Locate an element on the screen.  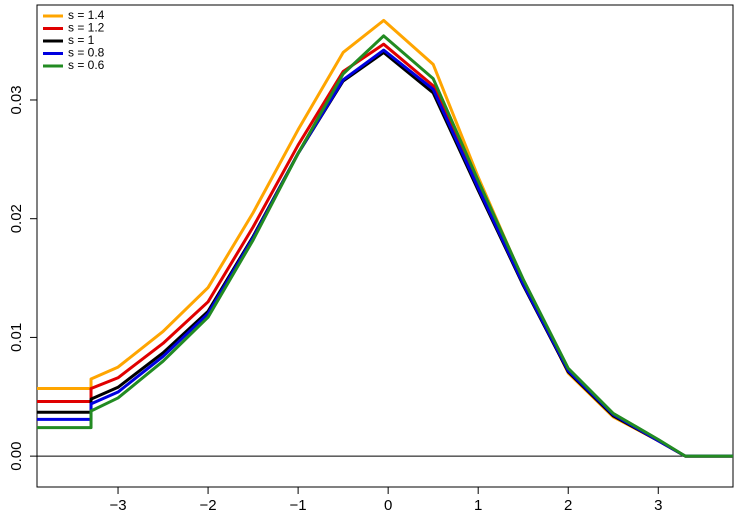
legend-label: s = 0.8 is located at coordinates (86, 53).